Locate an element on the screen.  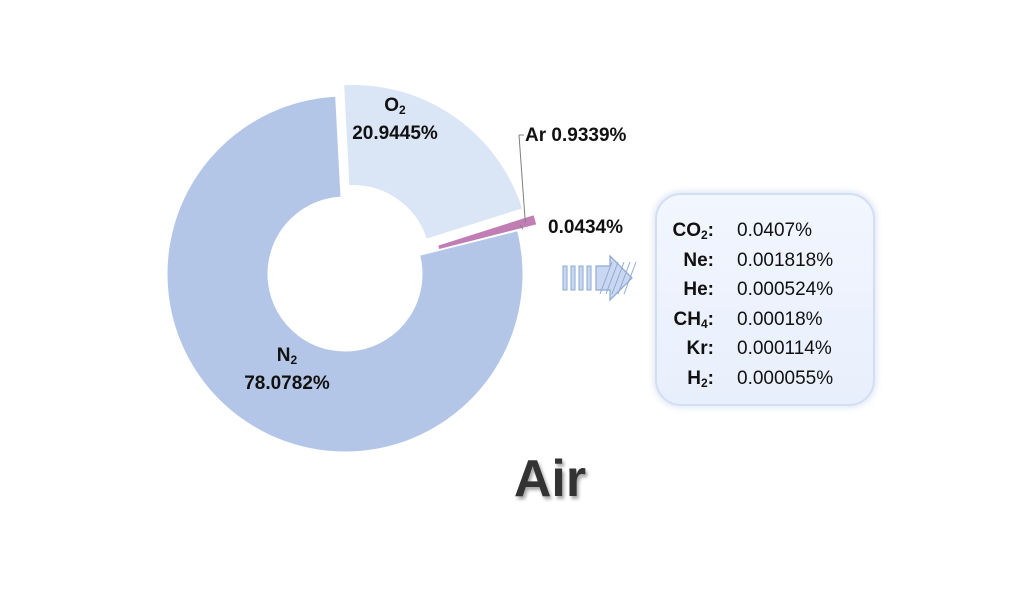
gas-name: H2: is located at coordinates (700, 381).